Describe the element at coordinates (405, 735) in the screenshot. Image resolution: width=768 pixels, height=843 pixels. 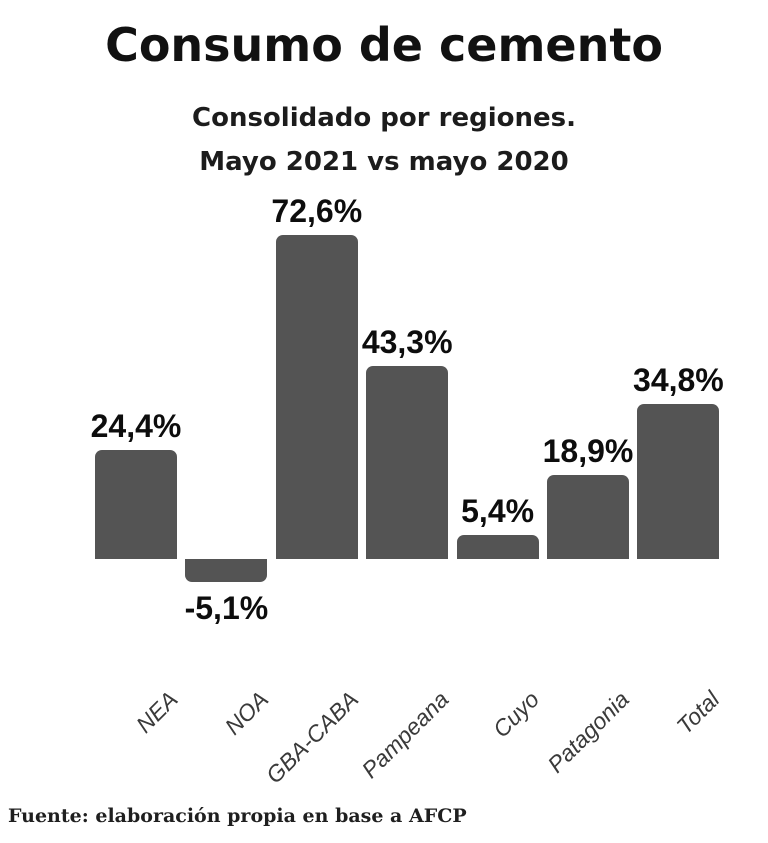
I see `category-label-pampeana: Pampeana` at that location.